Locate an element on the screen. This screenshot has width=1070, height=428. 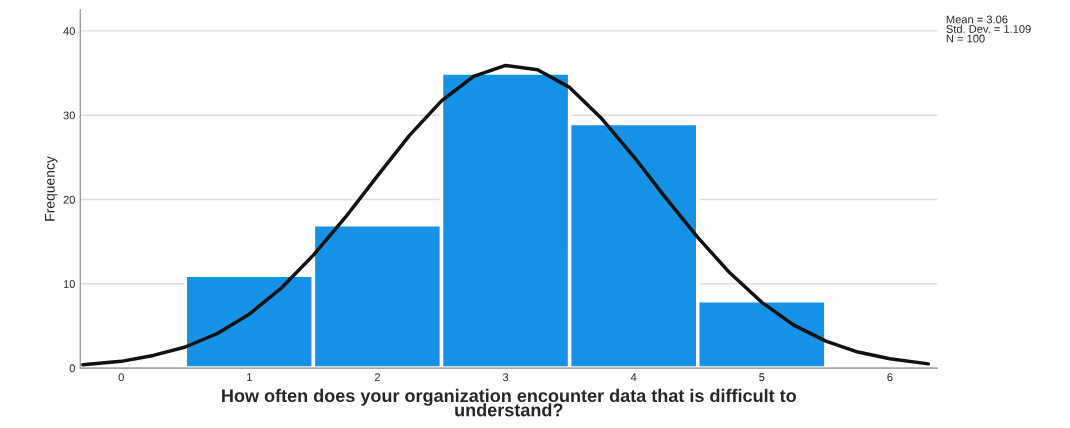
y-tick-label: 30 is located at coordinates (69, 115).